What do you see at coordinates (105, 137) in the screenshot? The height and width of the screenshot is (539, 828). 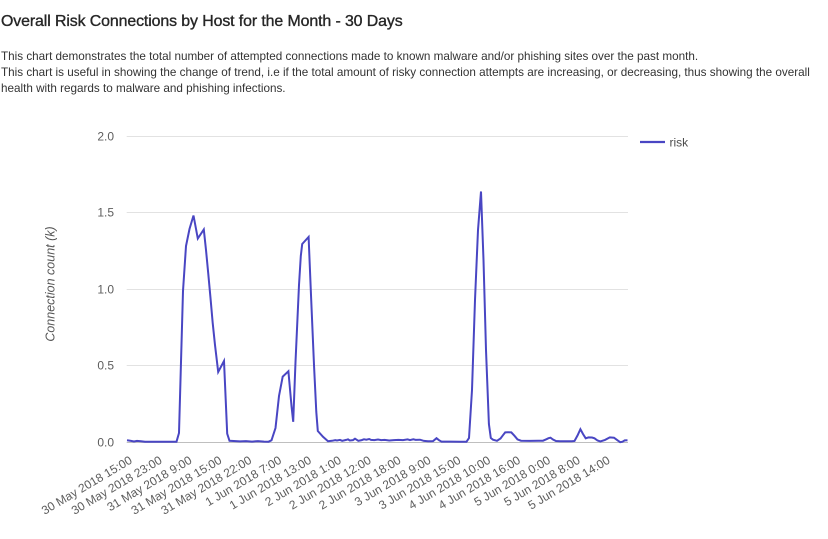 I see `svg-text: 2.0` at bounding box center [105, 137].